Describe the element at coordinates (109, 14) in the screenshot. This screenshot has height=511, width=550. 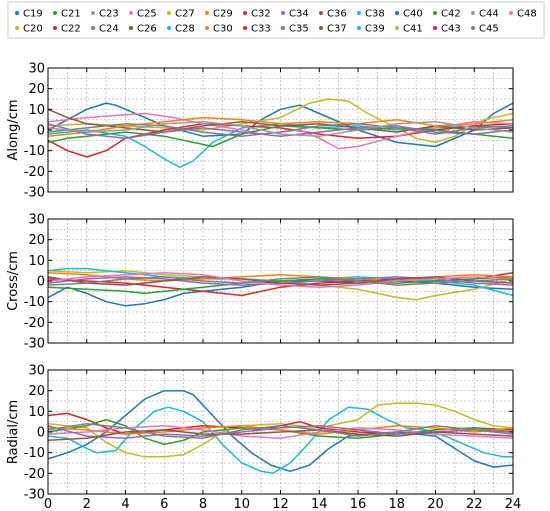
I see `legend-entry-label: C23` at that location.